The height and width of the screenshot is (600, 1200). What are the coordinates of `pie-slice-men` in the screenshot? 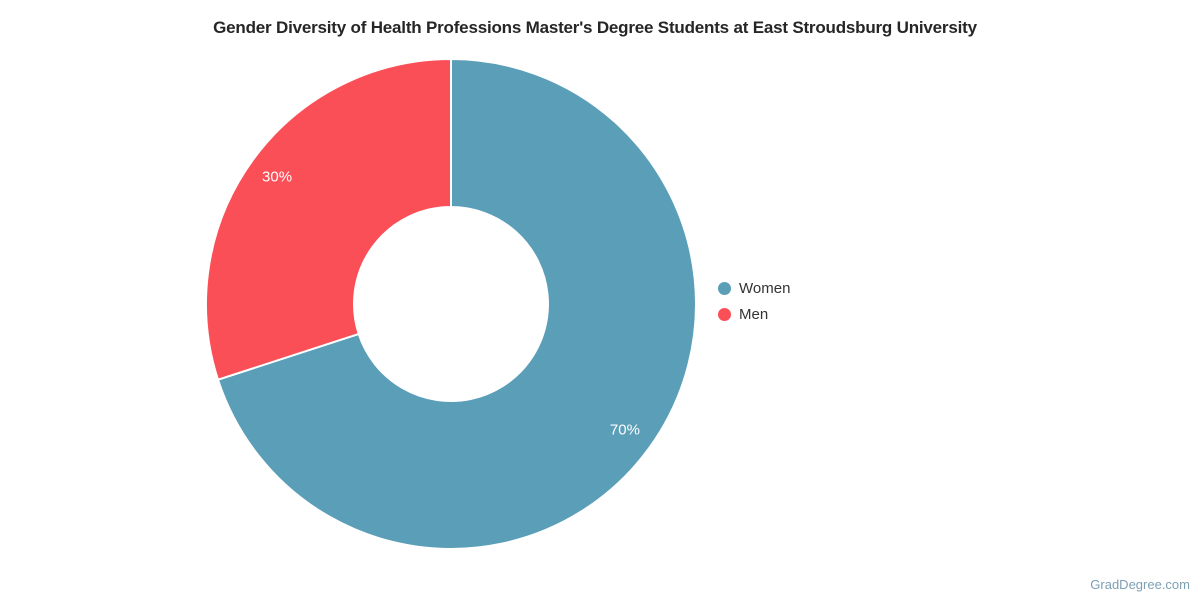 It's located at (328, 219).